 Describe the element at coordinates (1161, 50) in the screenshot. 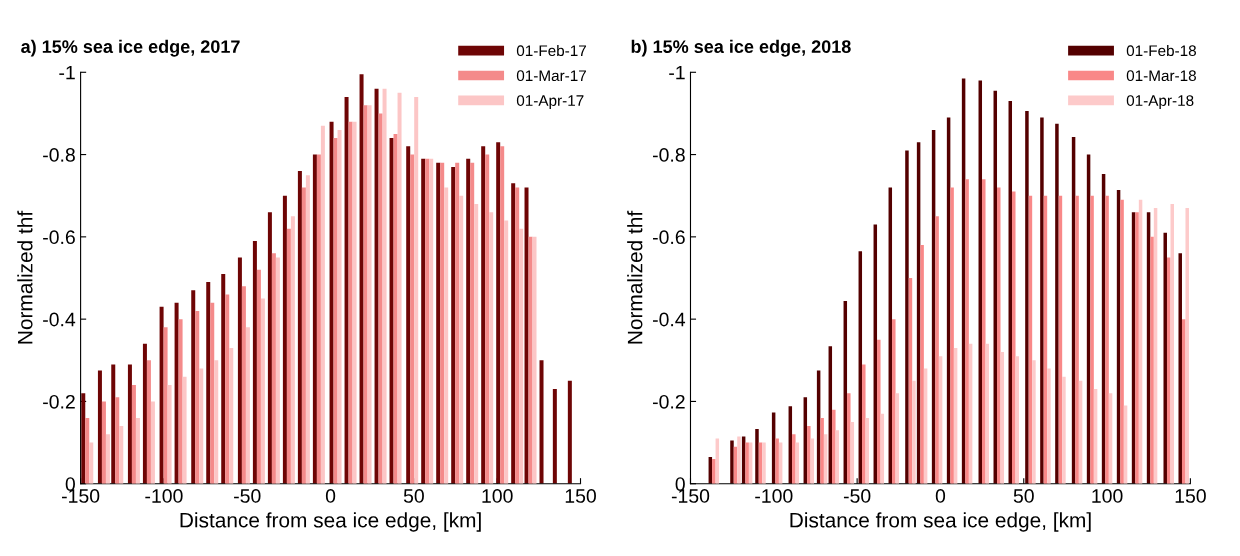

I see `legend-label: 01-Feb-18` at that location.